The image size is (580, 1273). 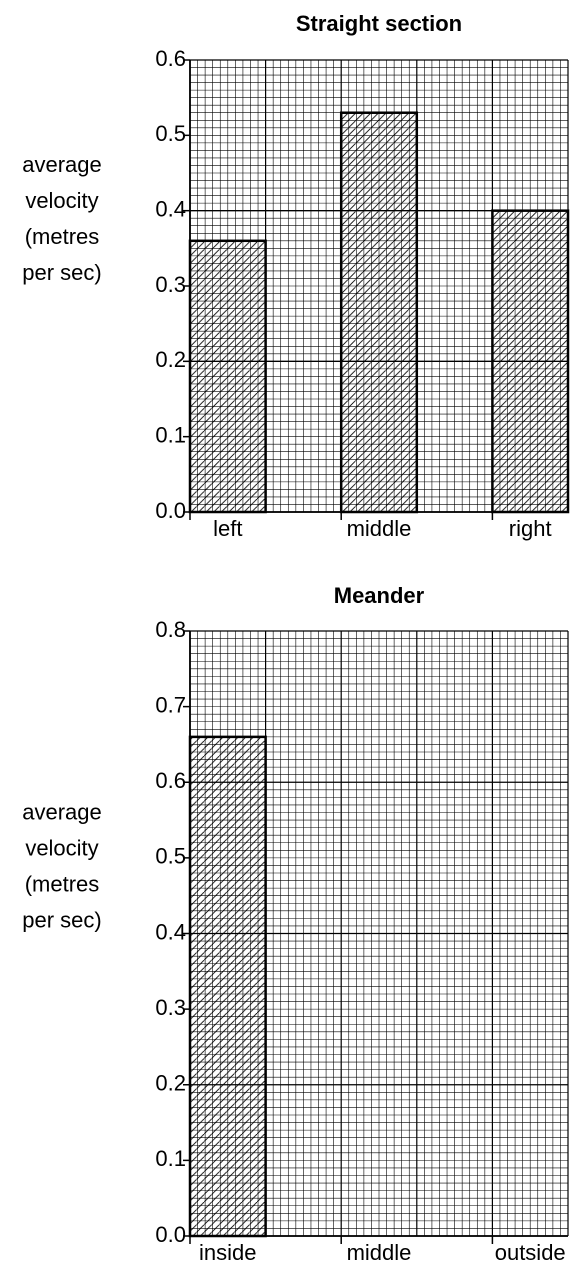 I want to click on chart-title: Meander, so click(x=379, y=595).